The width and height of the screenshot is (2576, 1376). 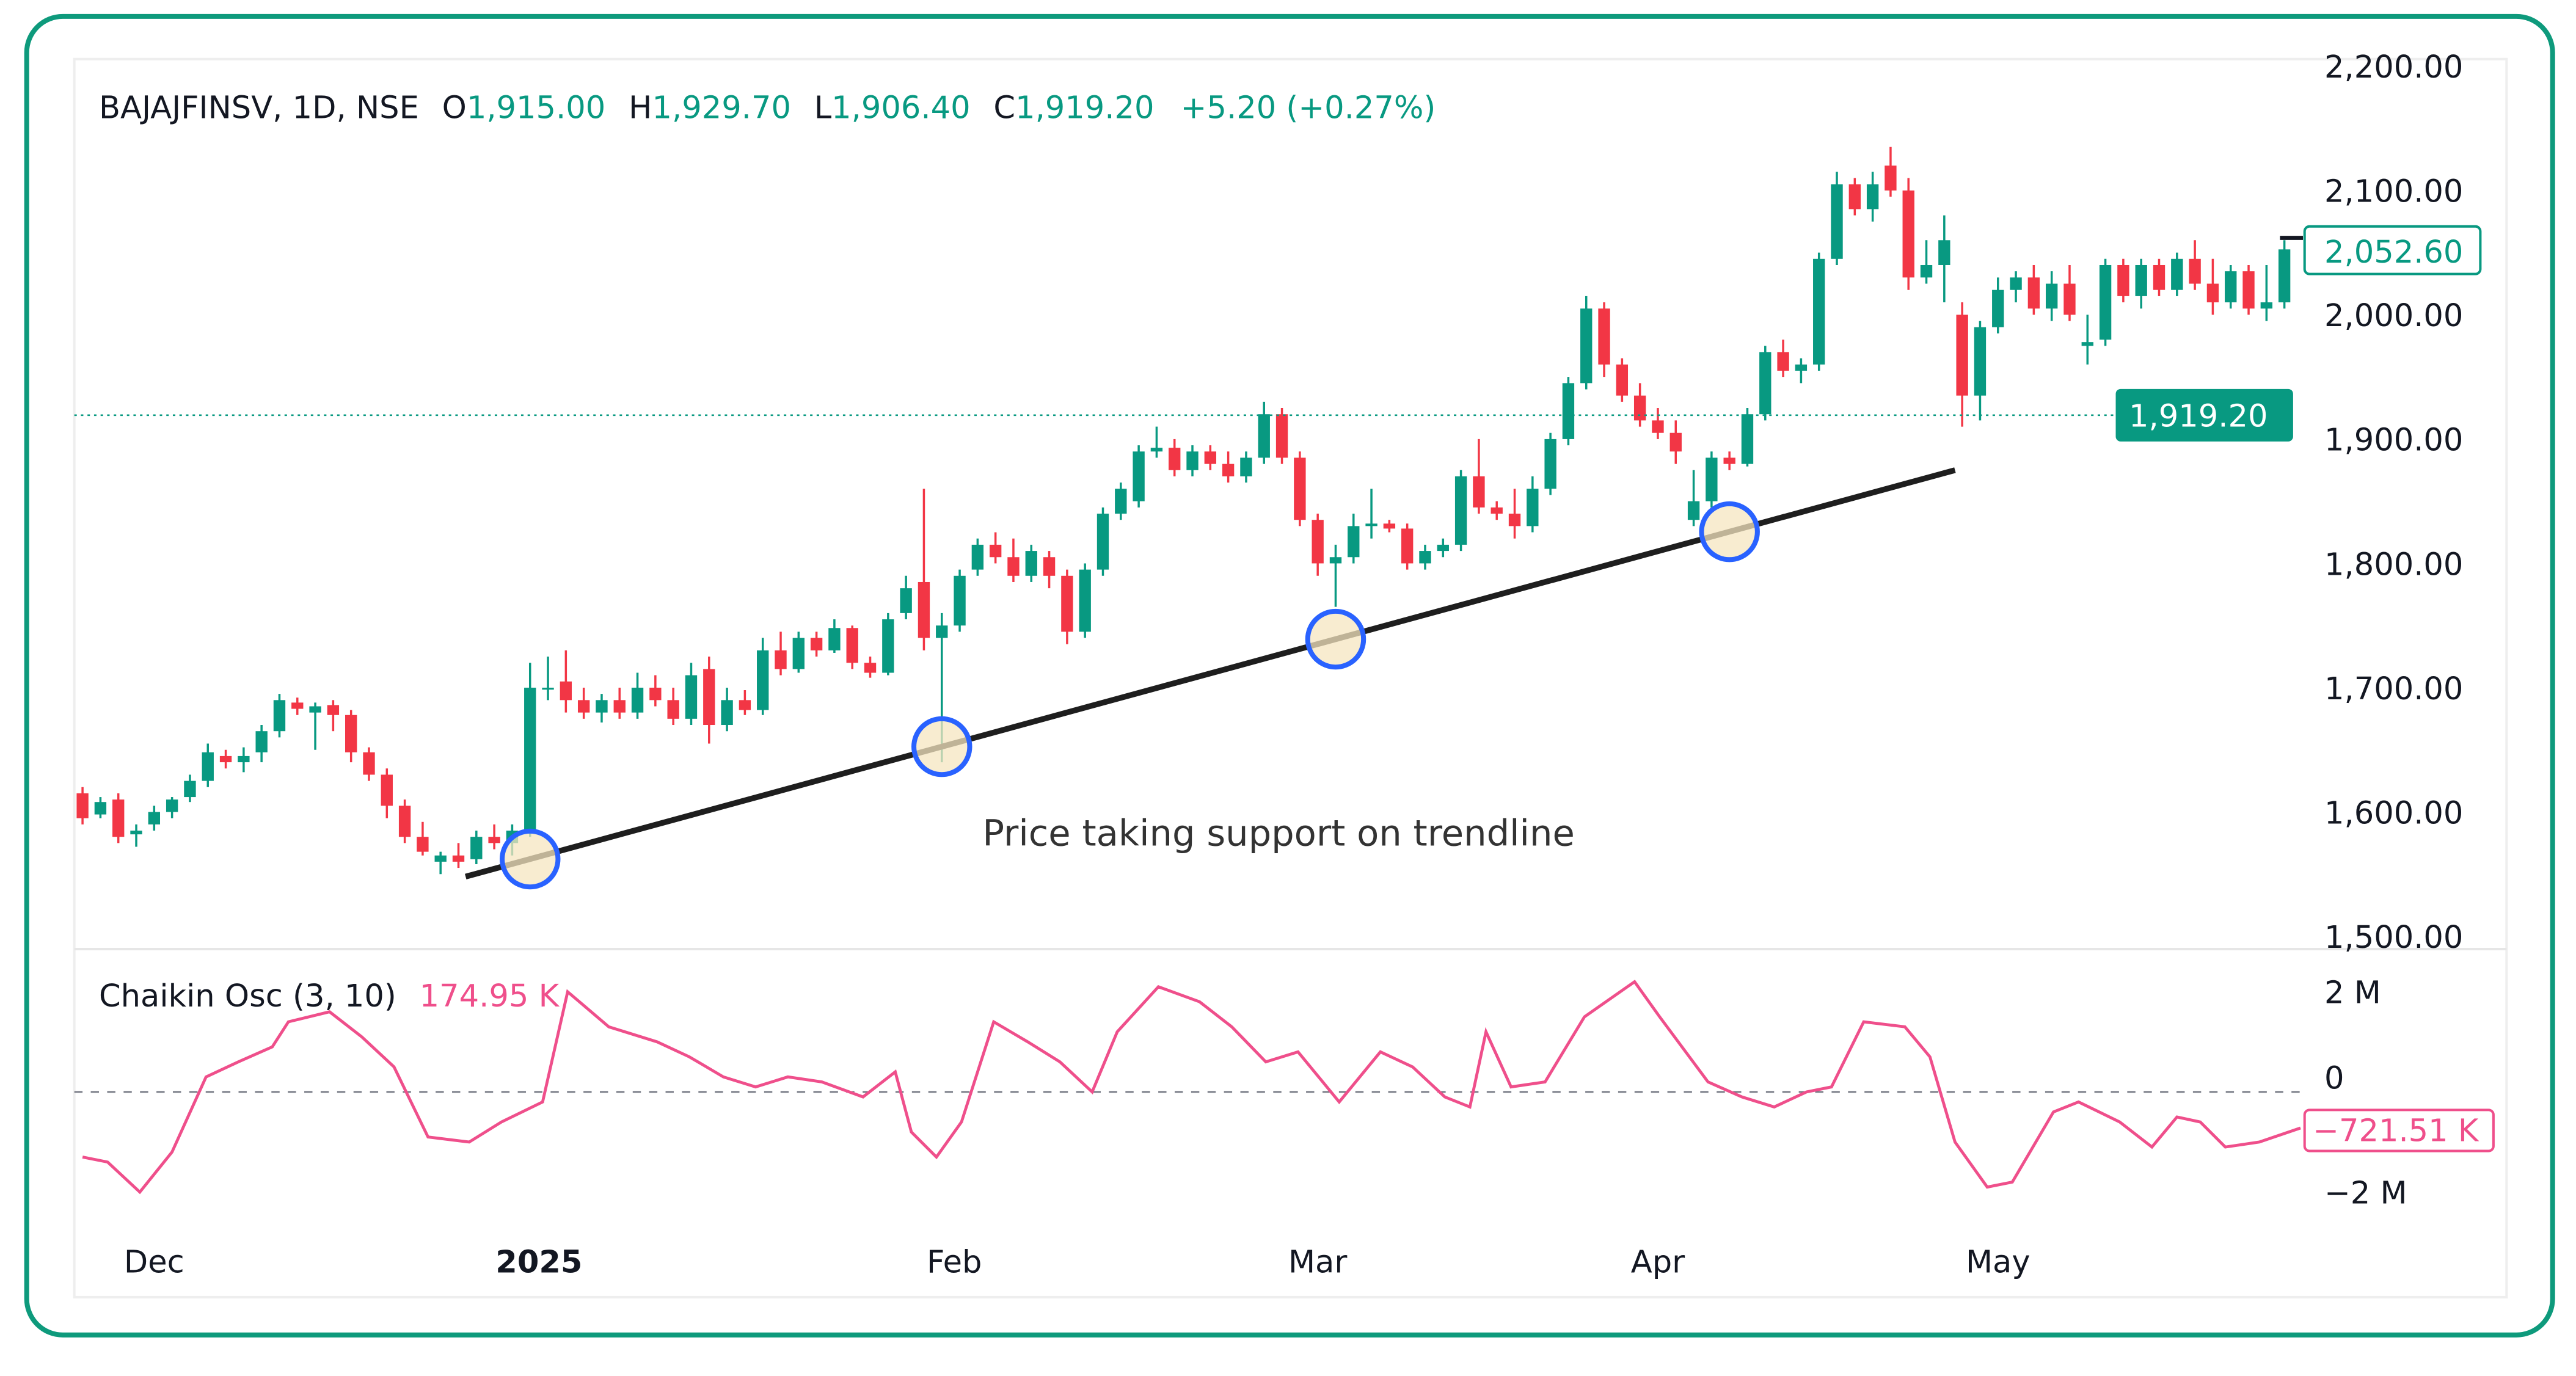 I want to click on trendline-annotation: Price taking support on trendline, so click(x=1278, y=833).